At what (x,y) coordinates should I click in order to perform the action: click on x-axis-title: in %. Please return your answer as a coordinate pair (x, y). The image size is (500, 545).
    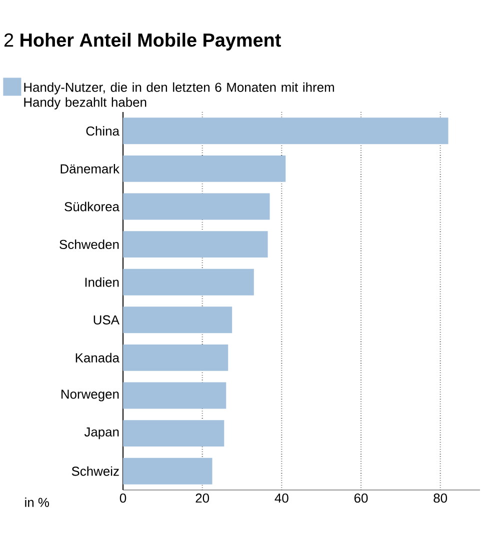
    Looking at the image, I should click on (37, 502).